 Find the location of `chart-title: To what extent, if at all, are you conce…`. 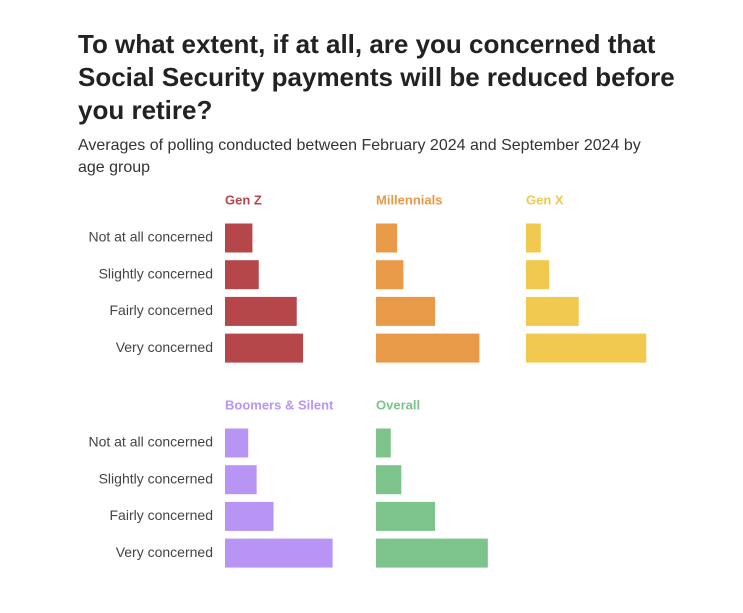

chart-title: To what extent, if at all, are you conce… is located at coordinates (376, 77).